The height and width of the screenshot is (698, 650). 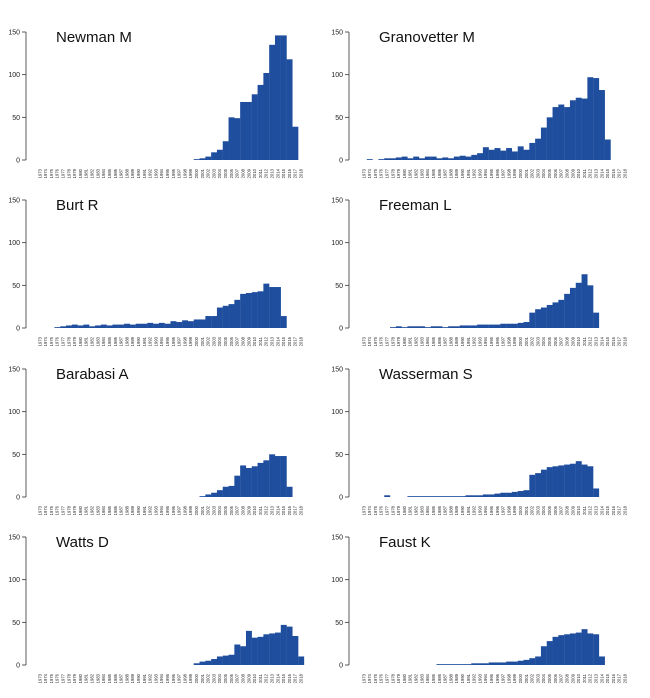 What do you see at coordinates (381, 510) in the screenshot?
I see `x-tick-label: 1976` at bounding box center [381, 510].